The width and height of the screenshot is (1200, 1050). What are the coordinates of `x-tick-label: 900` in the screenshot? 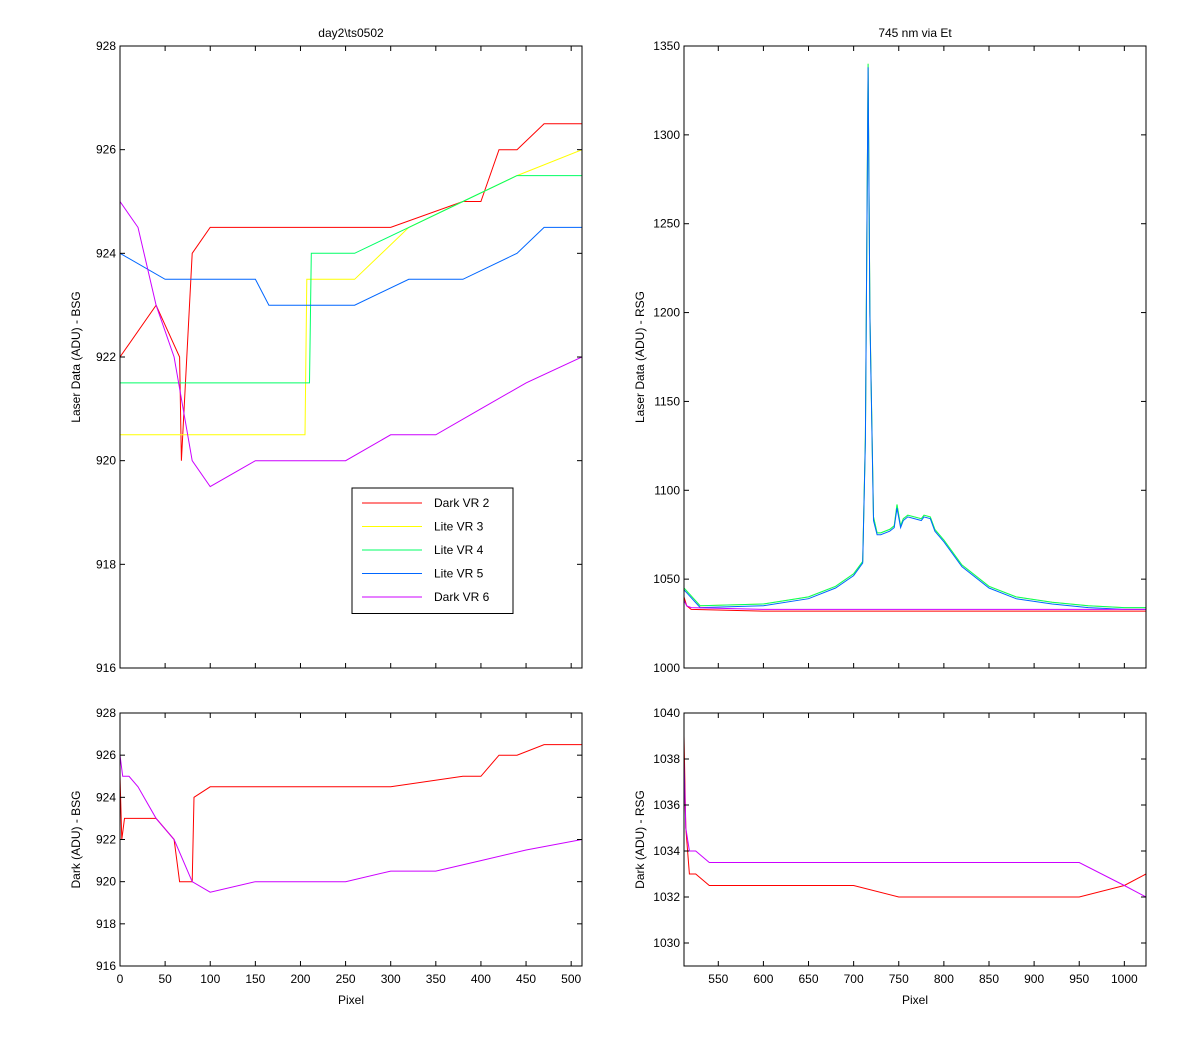 It's located at (1034, 979).